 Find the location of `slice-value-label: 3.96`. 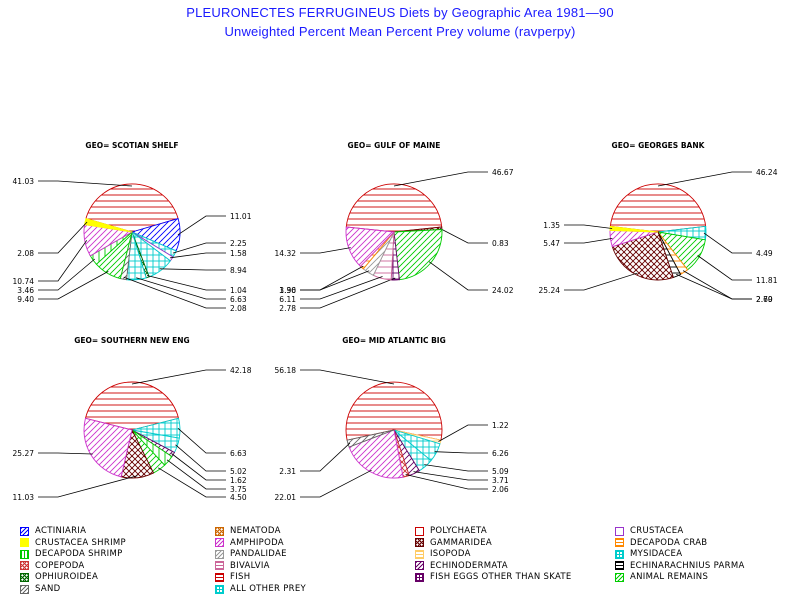

slice-value-label: 3.96 is located at coordinates (287, 290).